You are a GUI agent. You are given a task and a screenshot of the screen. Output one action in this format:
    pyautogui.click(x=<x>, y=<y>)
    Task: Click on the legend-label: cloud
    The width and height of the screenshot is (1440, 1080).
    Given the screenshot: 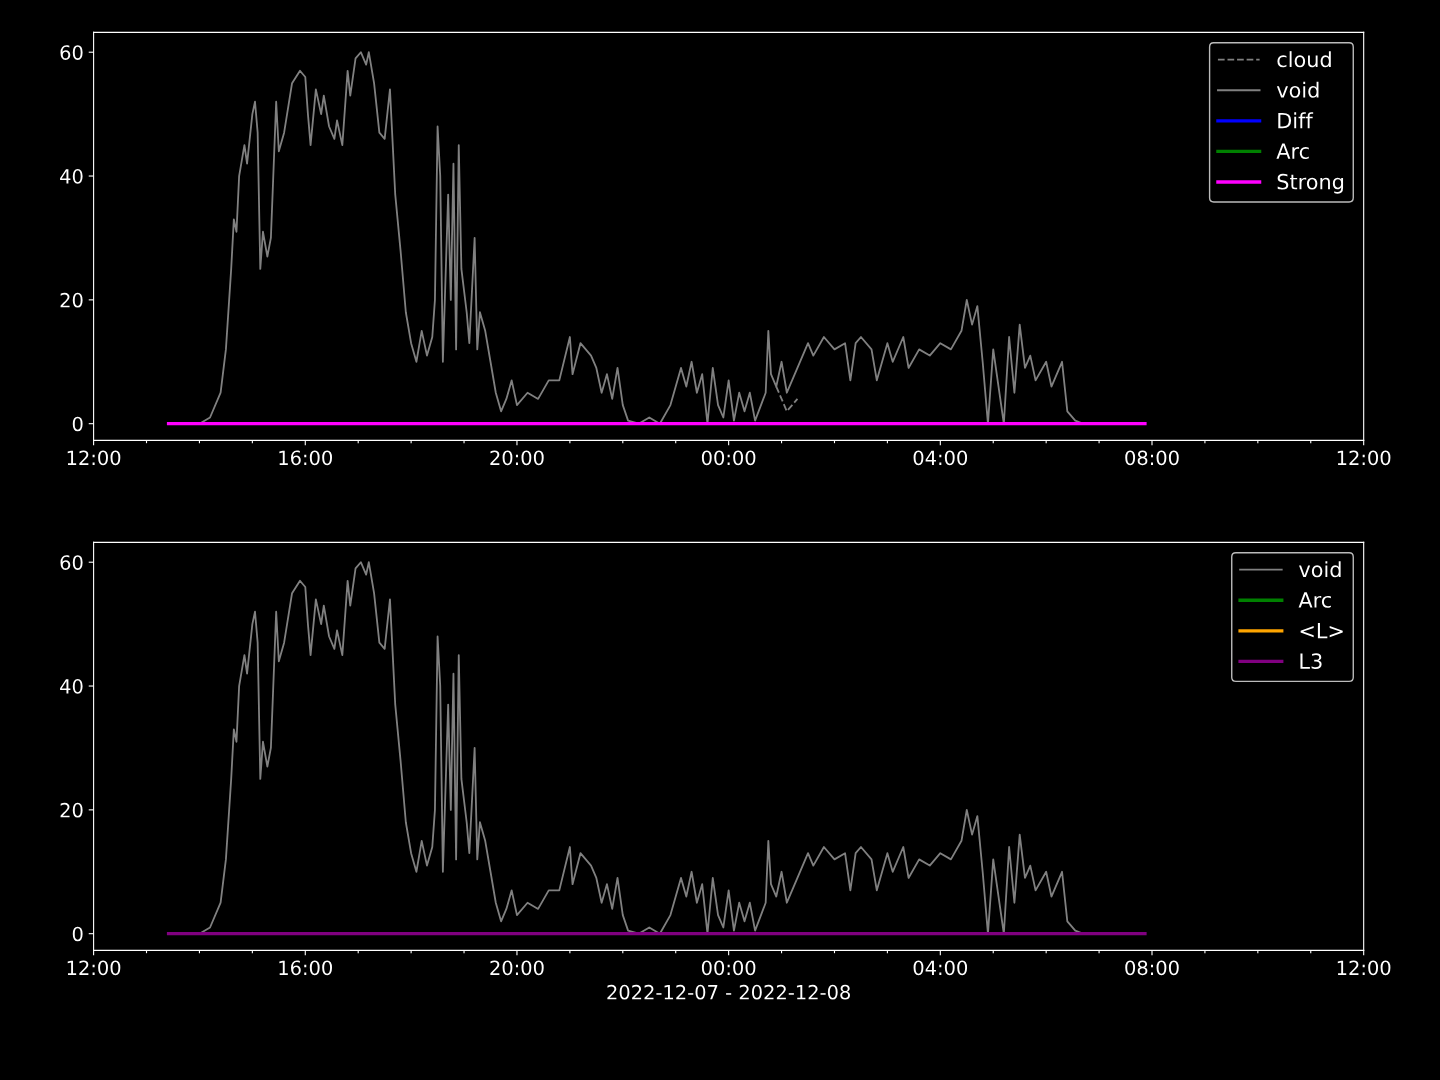 What is the action you would take?
    pyautogui.click(x=1304, y=59)
    